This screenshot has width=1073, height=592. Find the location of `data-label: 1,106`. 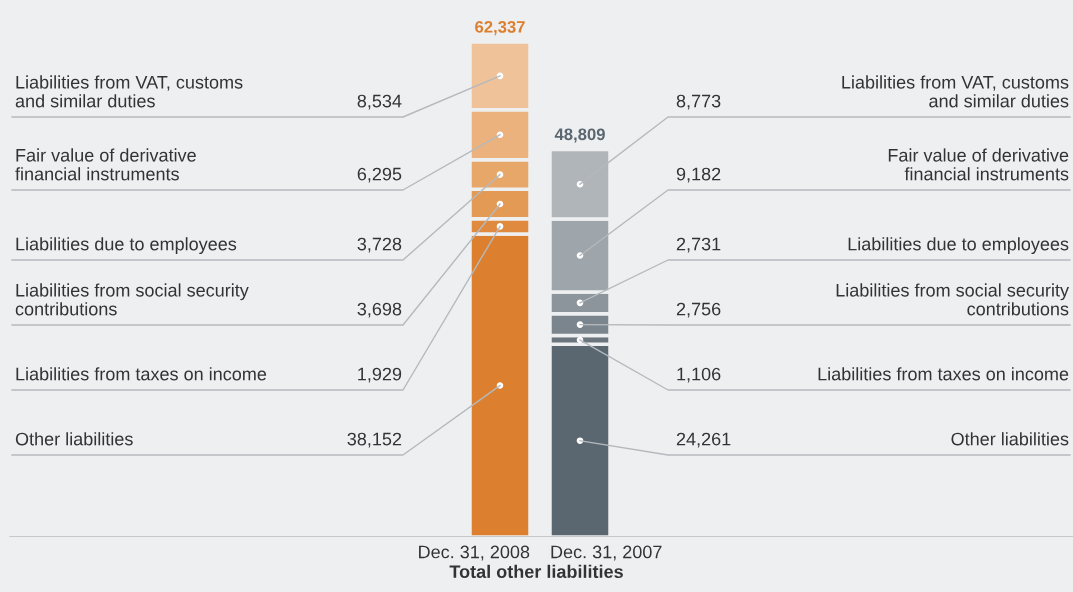

data-label: 1,106 is located at coordinates (699, 375).